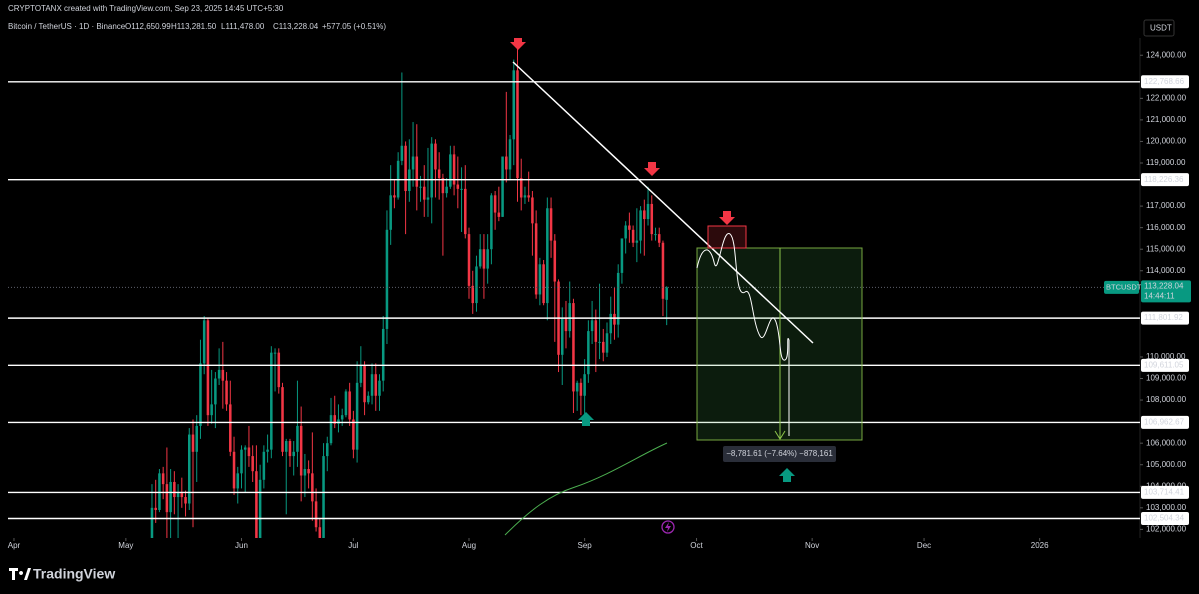  I want to click on y-tick-label: 110,000.00, so click(1166, 356).